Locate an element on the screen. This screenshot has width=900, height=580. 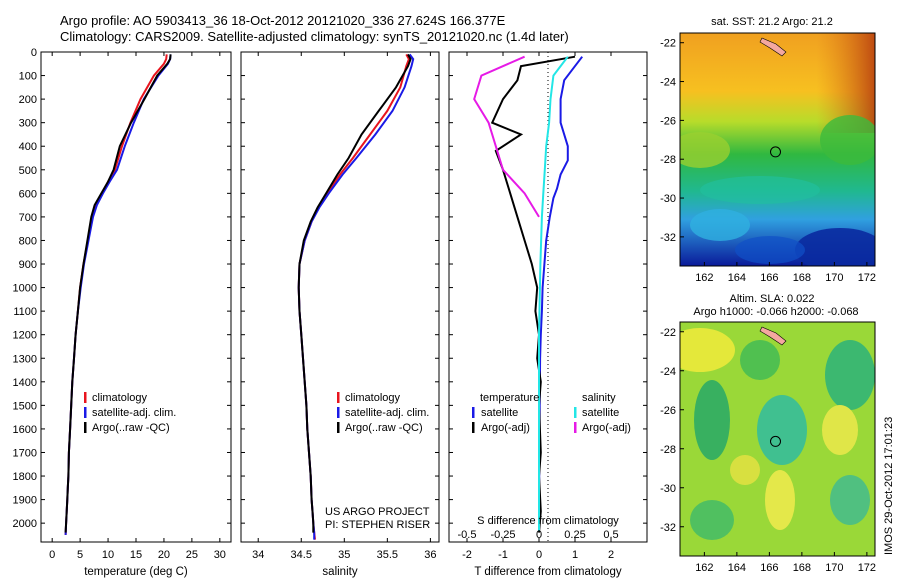
legend-argo: Argo(..raw -QC) is located at coordinates (131, 428).